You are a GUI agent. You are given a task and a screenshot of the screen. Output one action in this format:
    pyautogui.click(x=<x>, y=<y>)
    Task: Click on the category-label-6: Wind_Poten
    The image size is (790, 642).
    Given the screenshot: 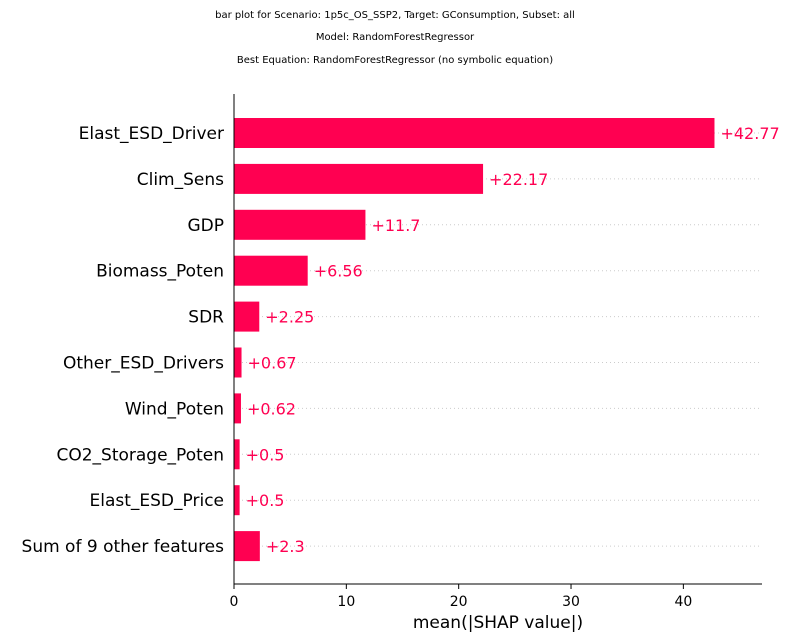 What is the action you would take?
    pyautogui.click(x=174, y=409)
    